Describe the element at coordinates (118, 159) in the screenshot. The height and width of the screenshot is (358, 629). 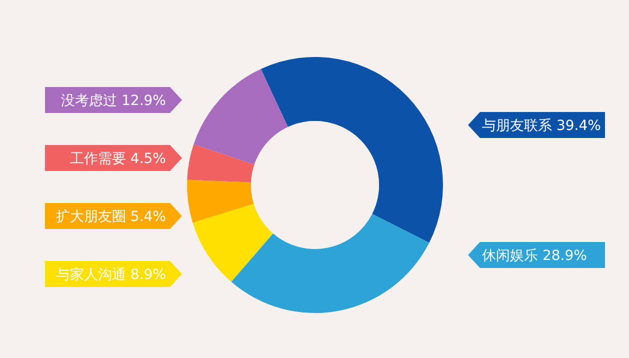
I see `slice-label: 工作需要 4.5%` at that location.